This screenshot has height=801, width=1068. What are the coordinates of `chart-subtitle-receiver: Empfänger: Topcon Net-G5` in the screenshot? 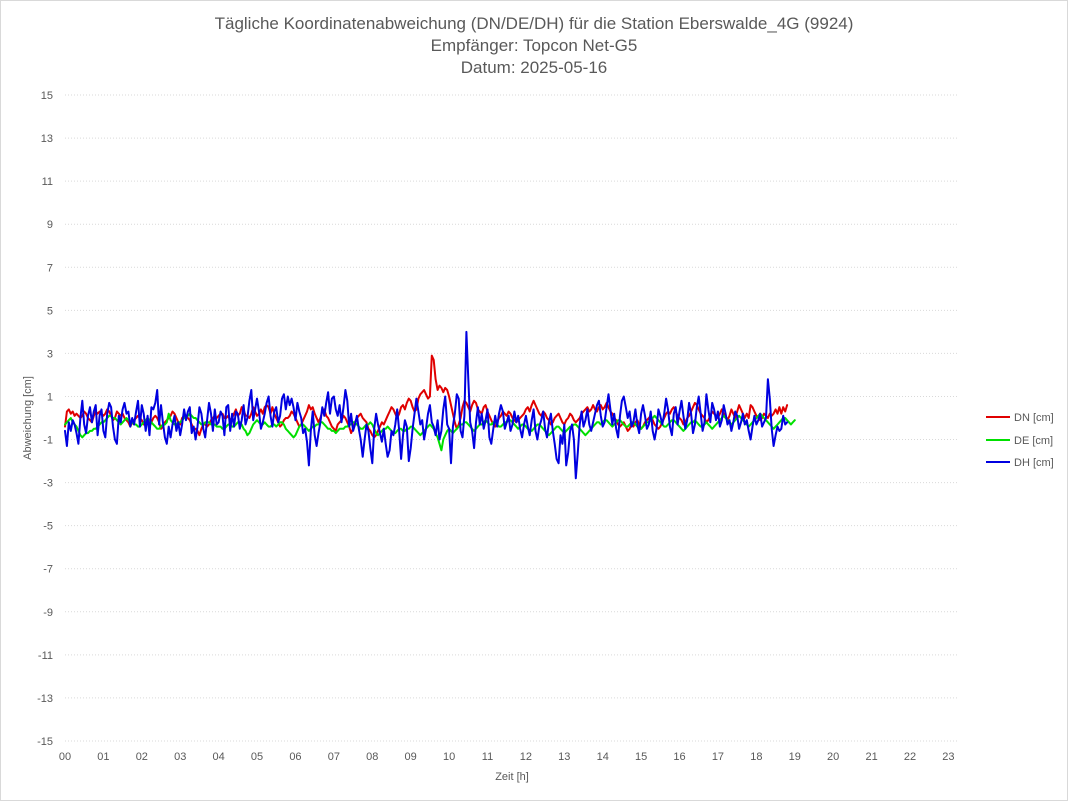 It's located at (534, 45).